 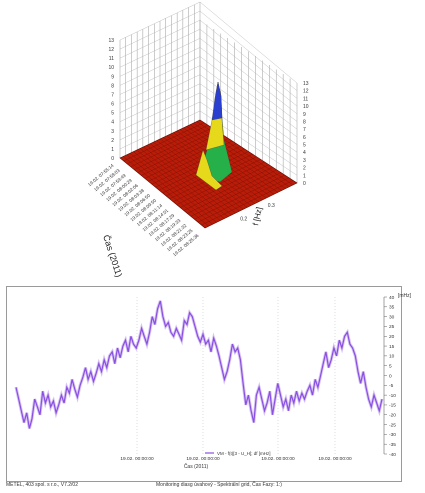 I want to click on y-unit-label: [mHz], so click(x=405, y=296).